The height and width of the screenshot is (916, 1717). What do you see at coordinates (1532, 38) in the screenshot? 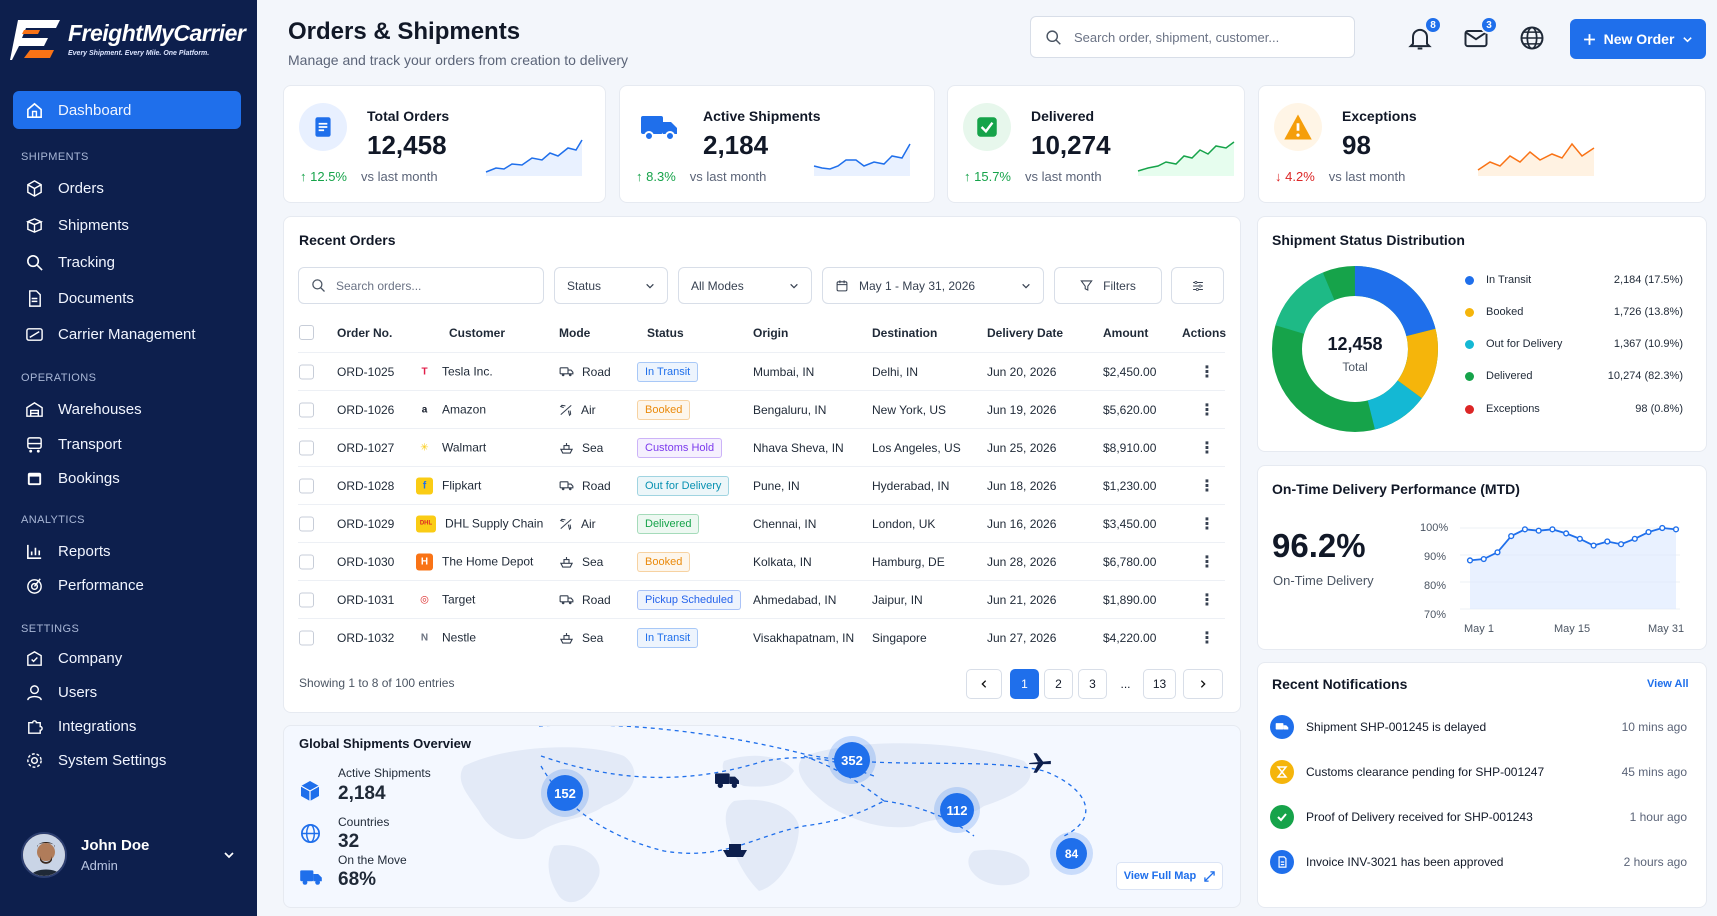
I see `language-button` at bounding box center [1532, 38].